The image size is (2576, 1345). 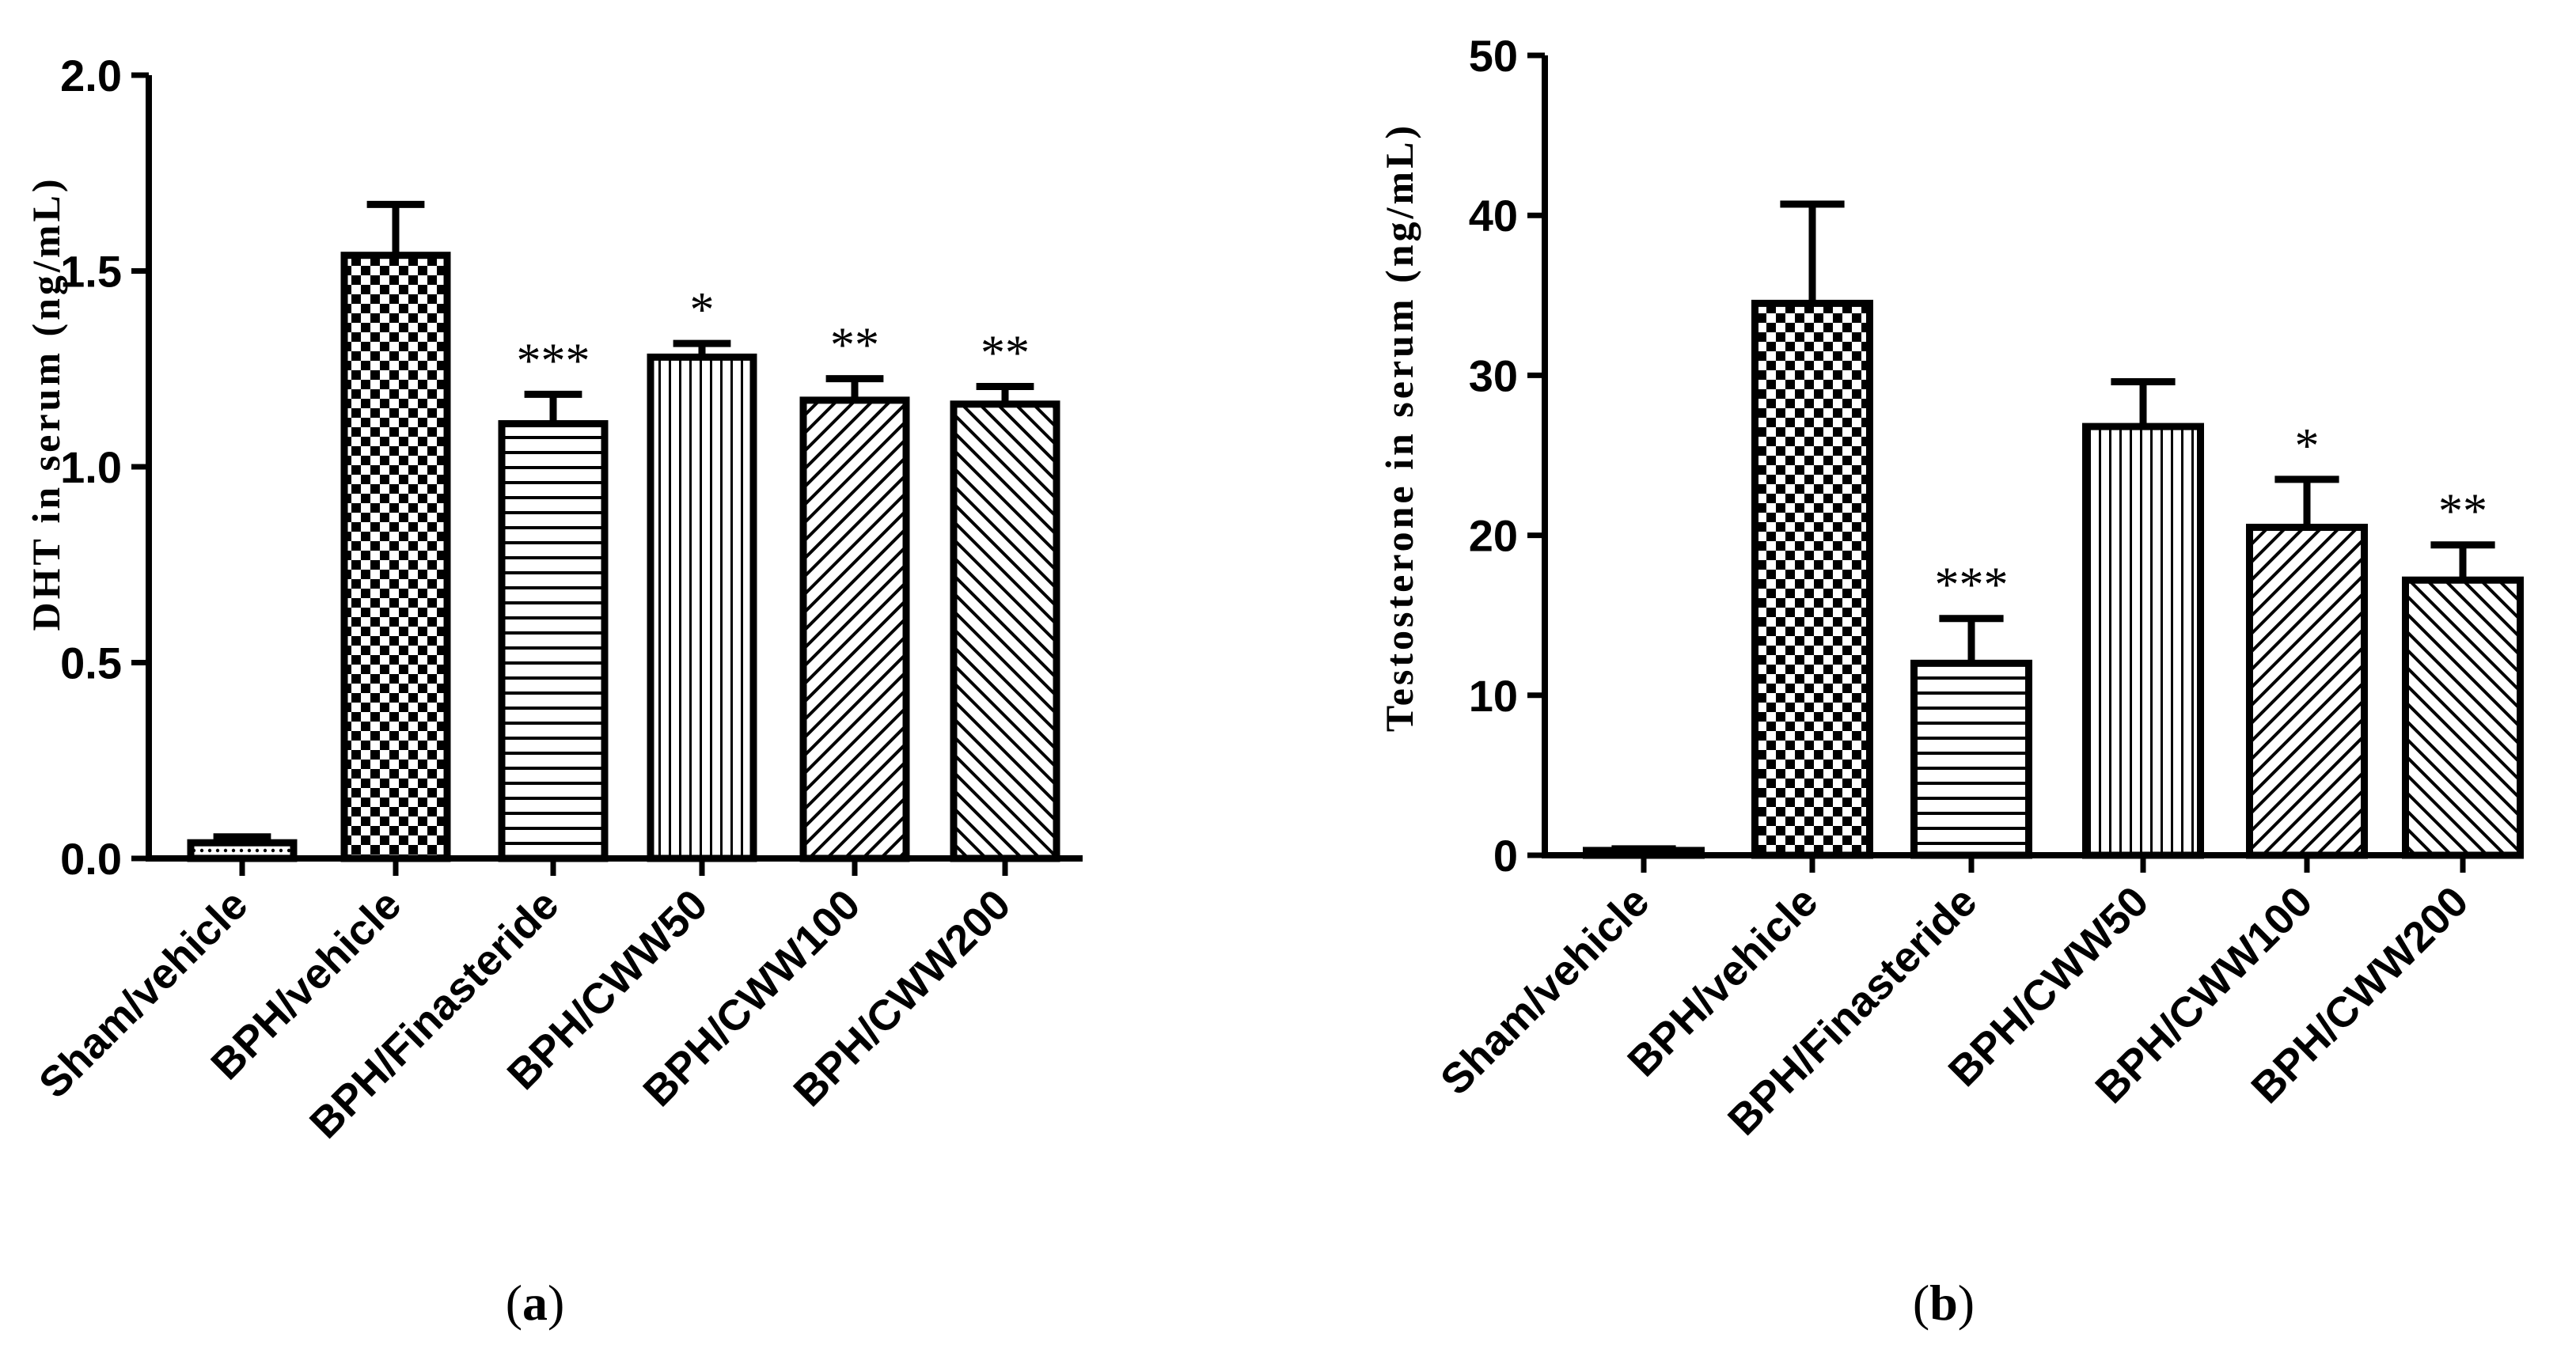 What do you see at coordinates (1493, 216) in the screenshot?
I see `y-tick-label: 40` at bounding box center [1493, 216].